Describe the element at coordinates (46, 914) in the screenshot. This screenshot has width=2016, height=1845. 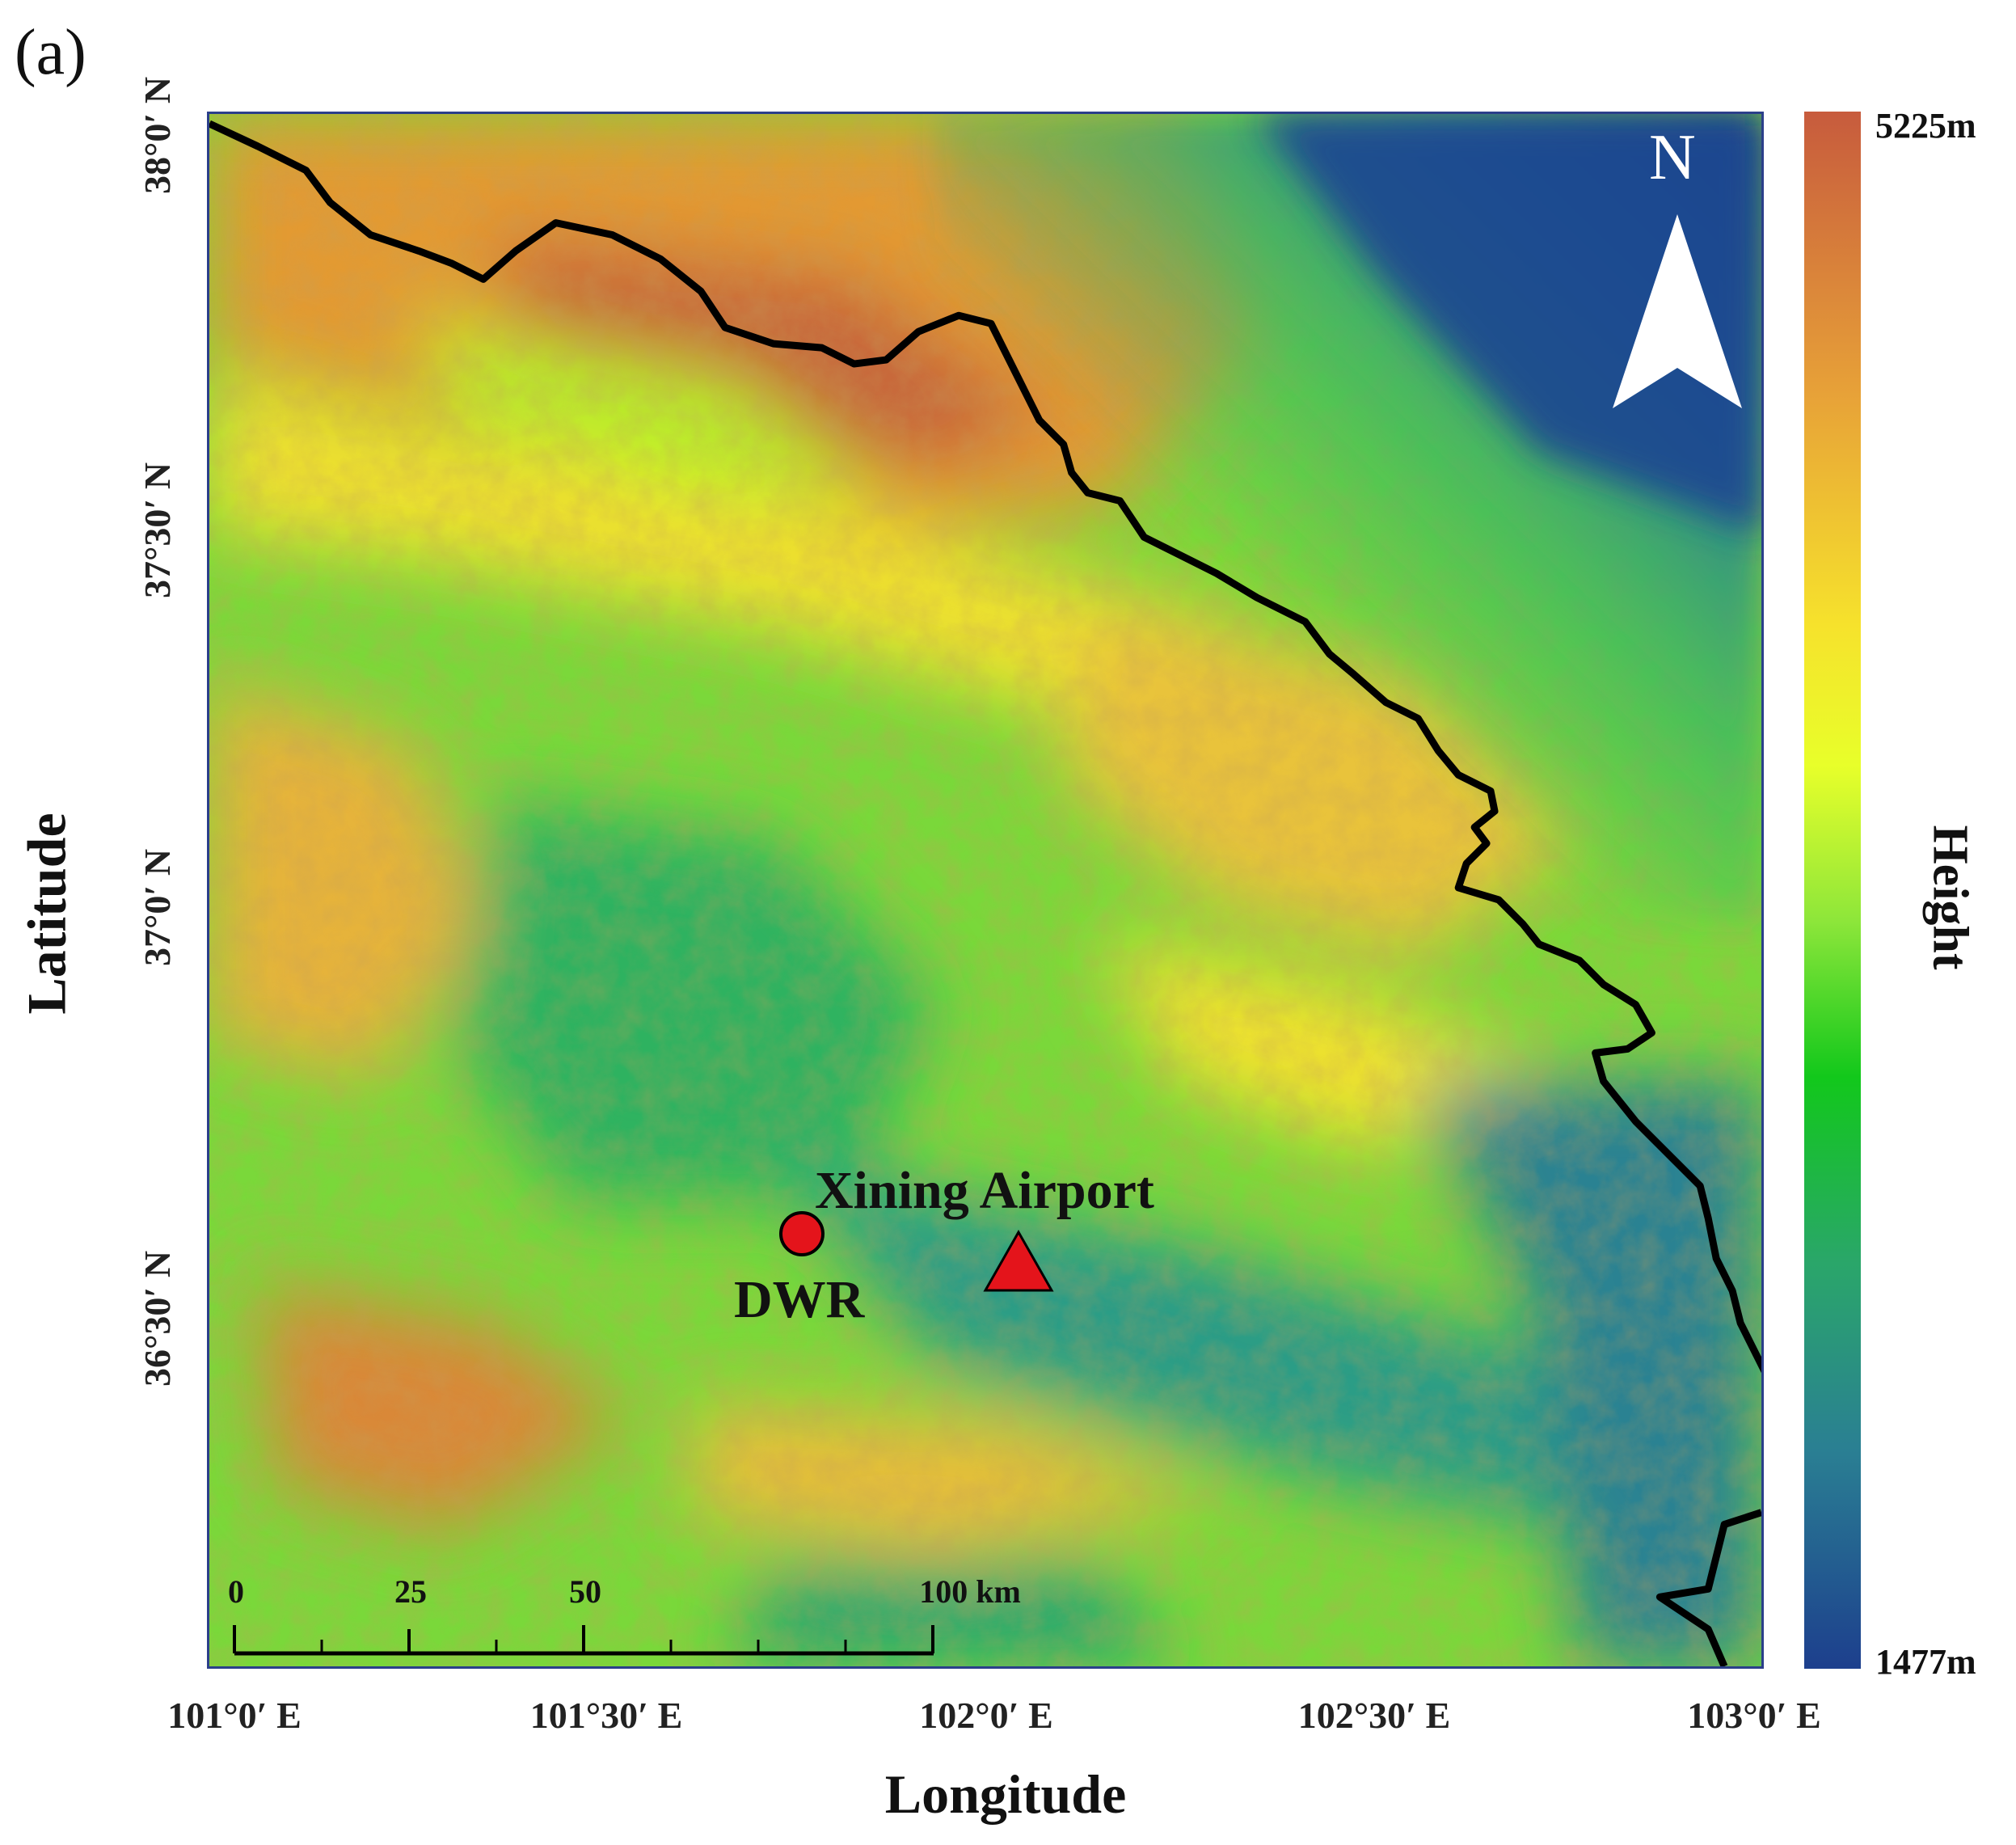
I see `y-axis-title: Latitude` at that location.